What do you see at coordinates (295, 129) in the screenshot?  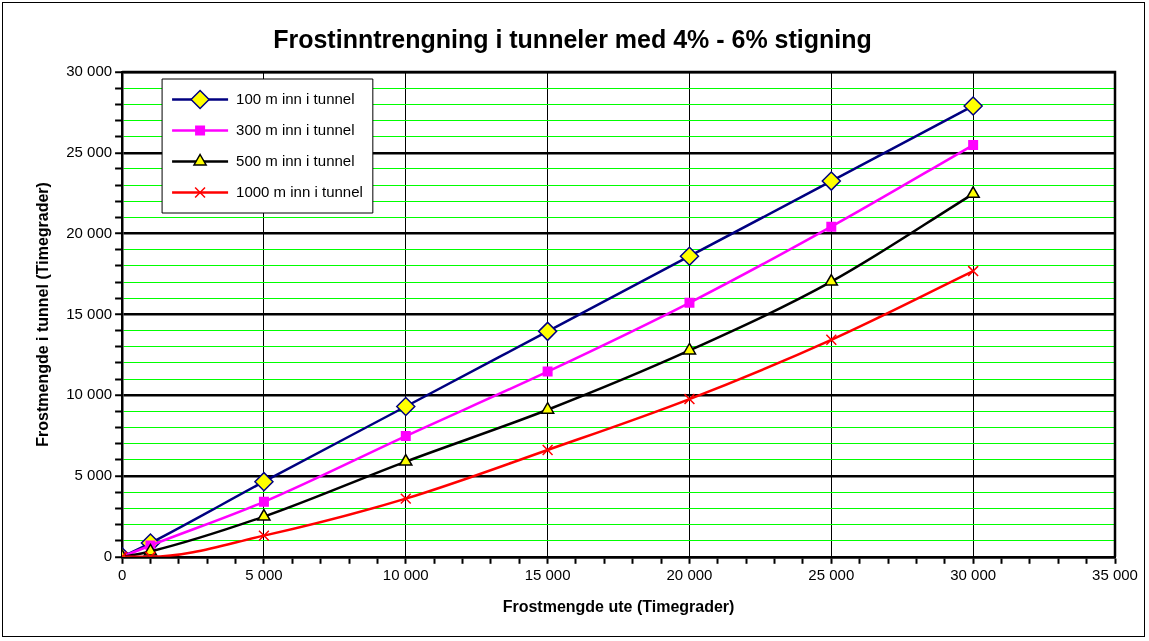 I see `legend-label: 300 m inn i tunnel` at bounding box center [295, 129].